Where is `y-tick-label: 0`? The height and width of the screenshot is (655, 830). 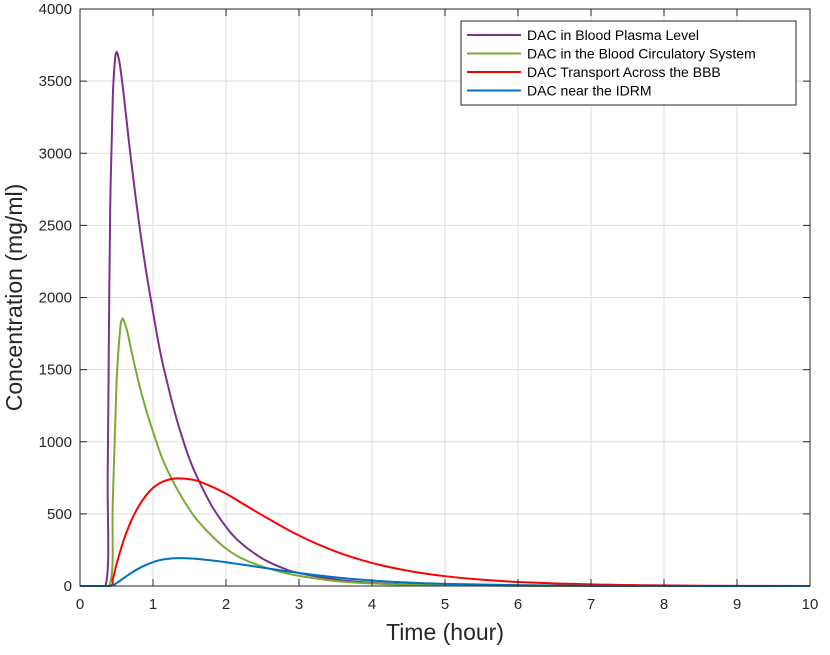
y-tick-label: 0 is located at coordinates (68, 586).